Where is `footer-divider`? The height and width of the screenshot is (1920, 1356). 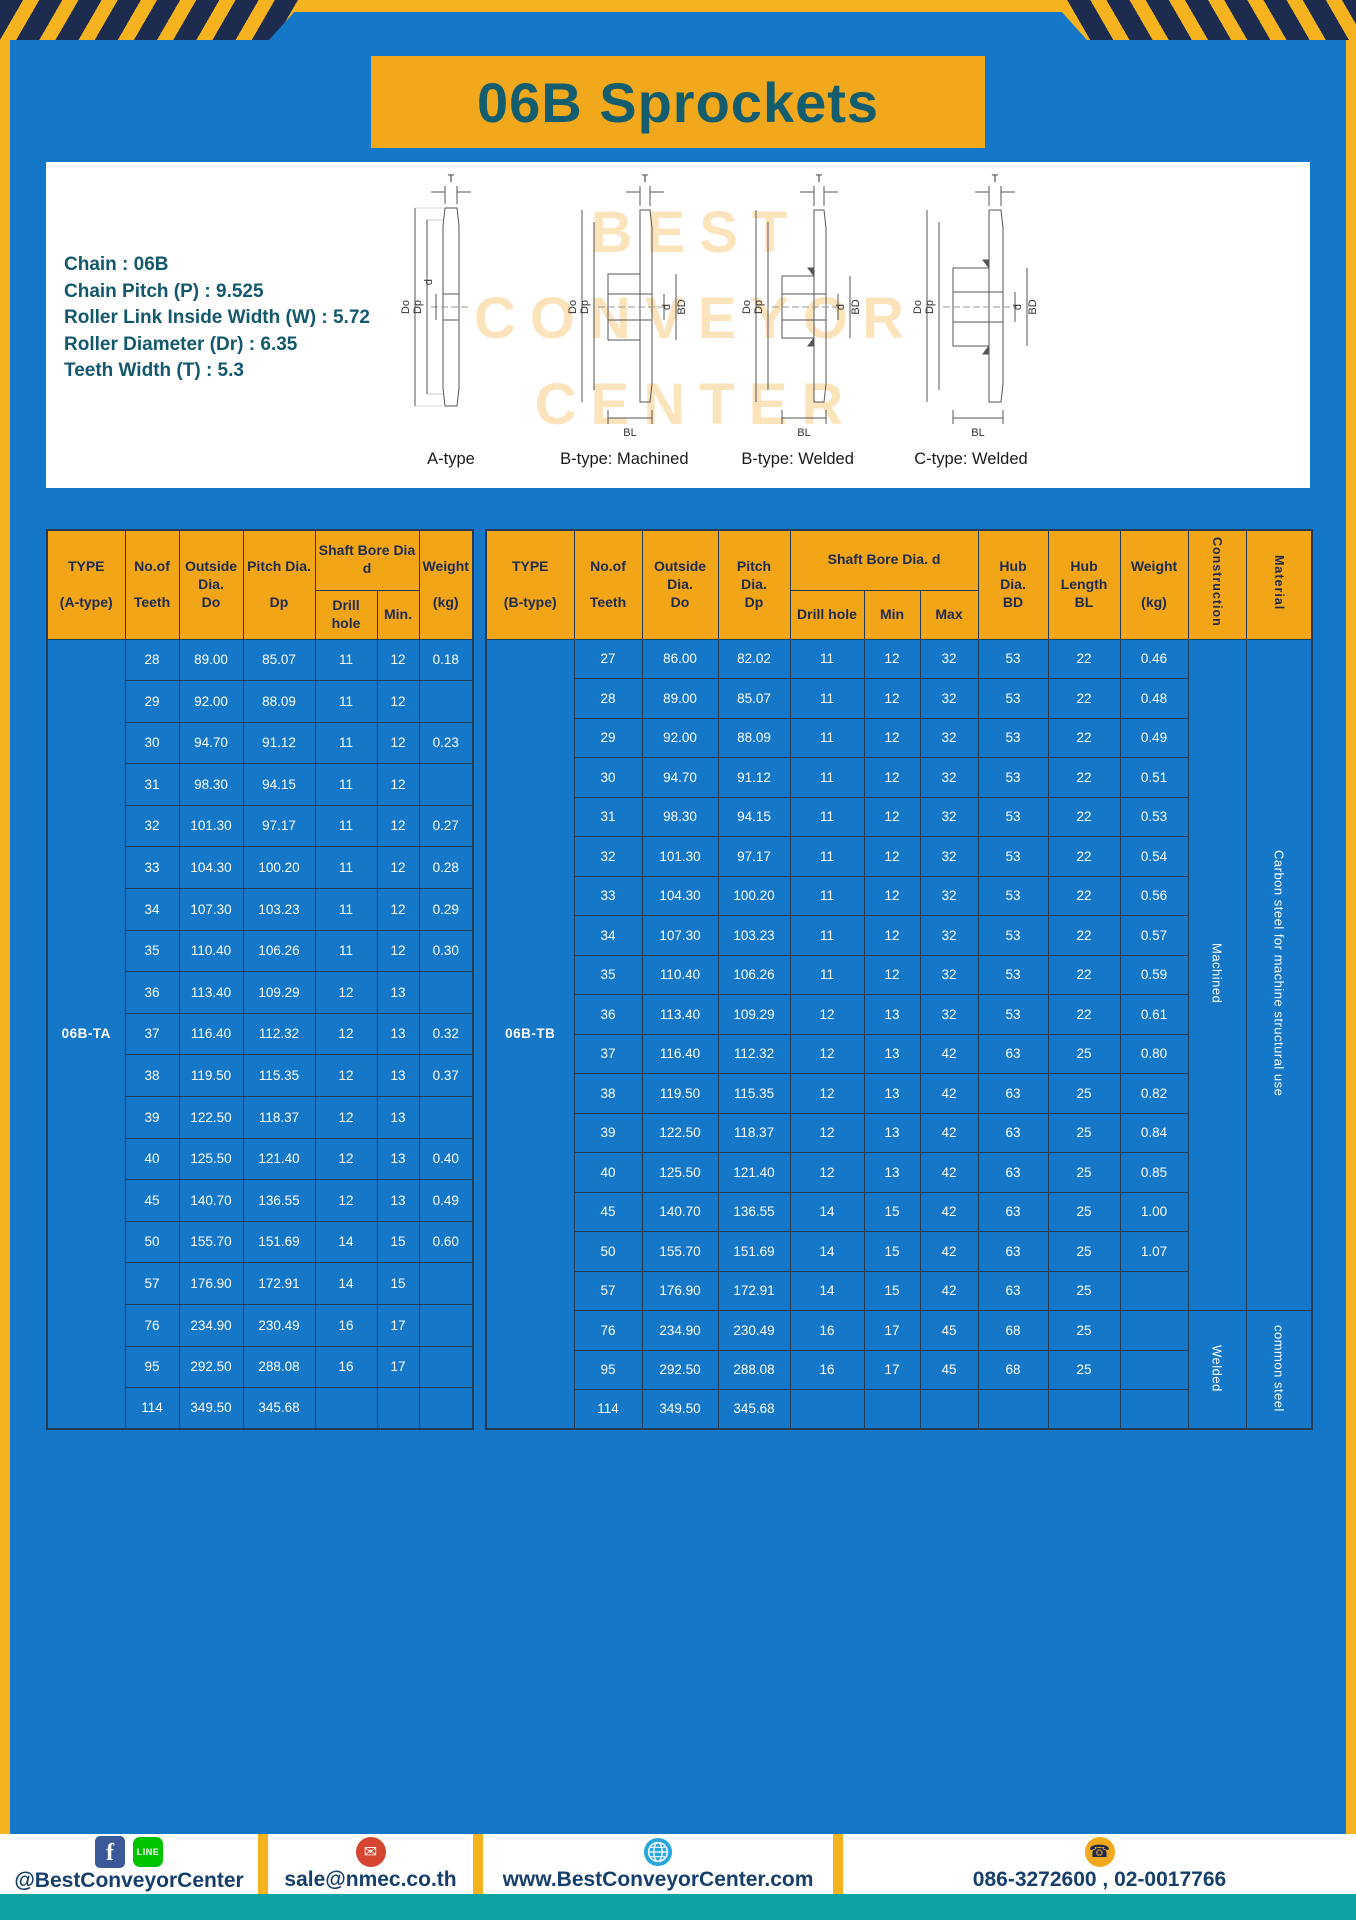
footer-divider is located at coordinates (838, 1864).